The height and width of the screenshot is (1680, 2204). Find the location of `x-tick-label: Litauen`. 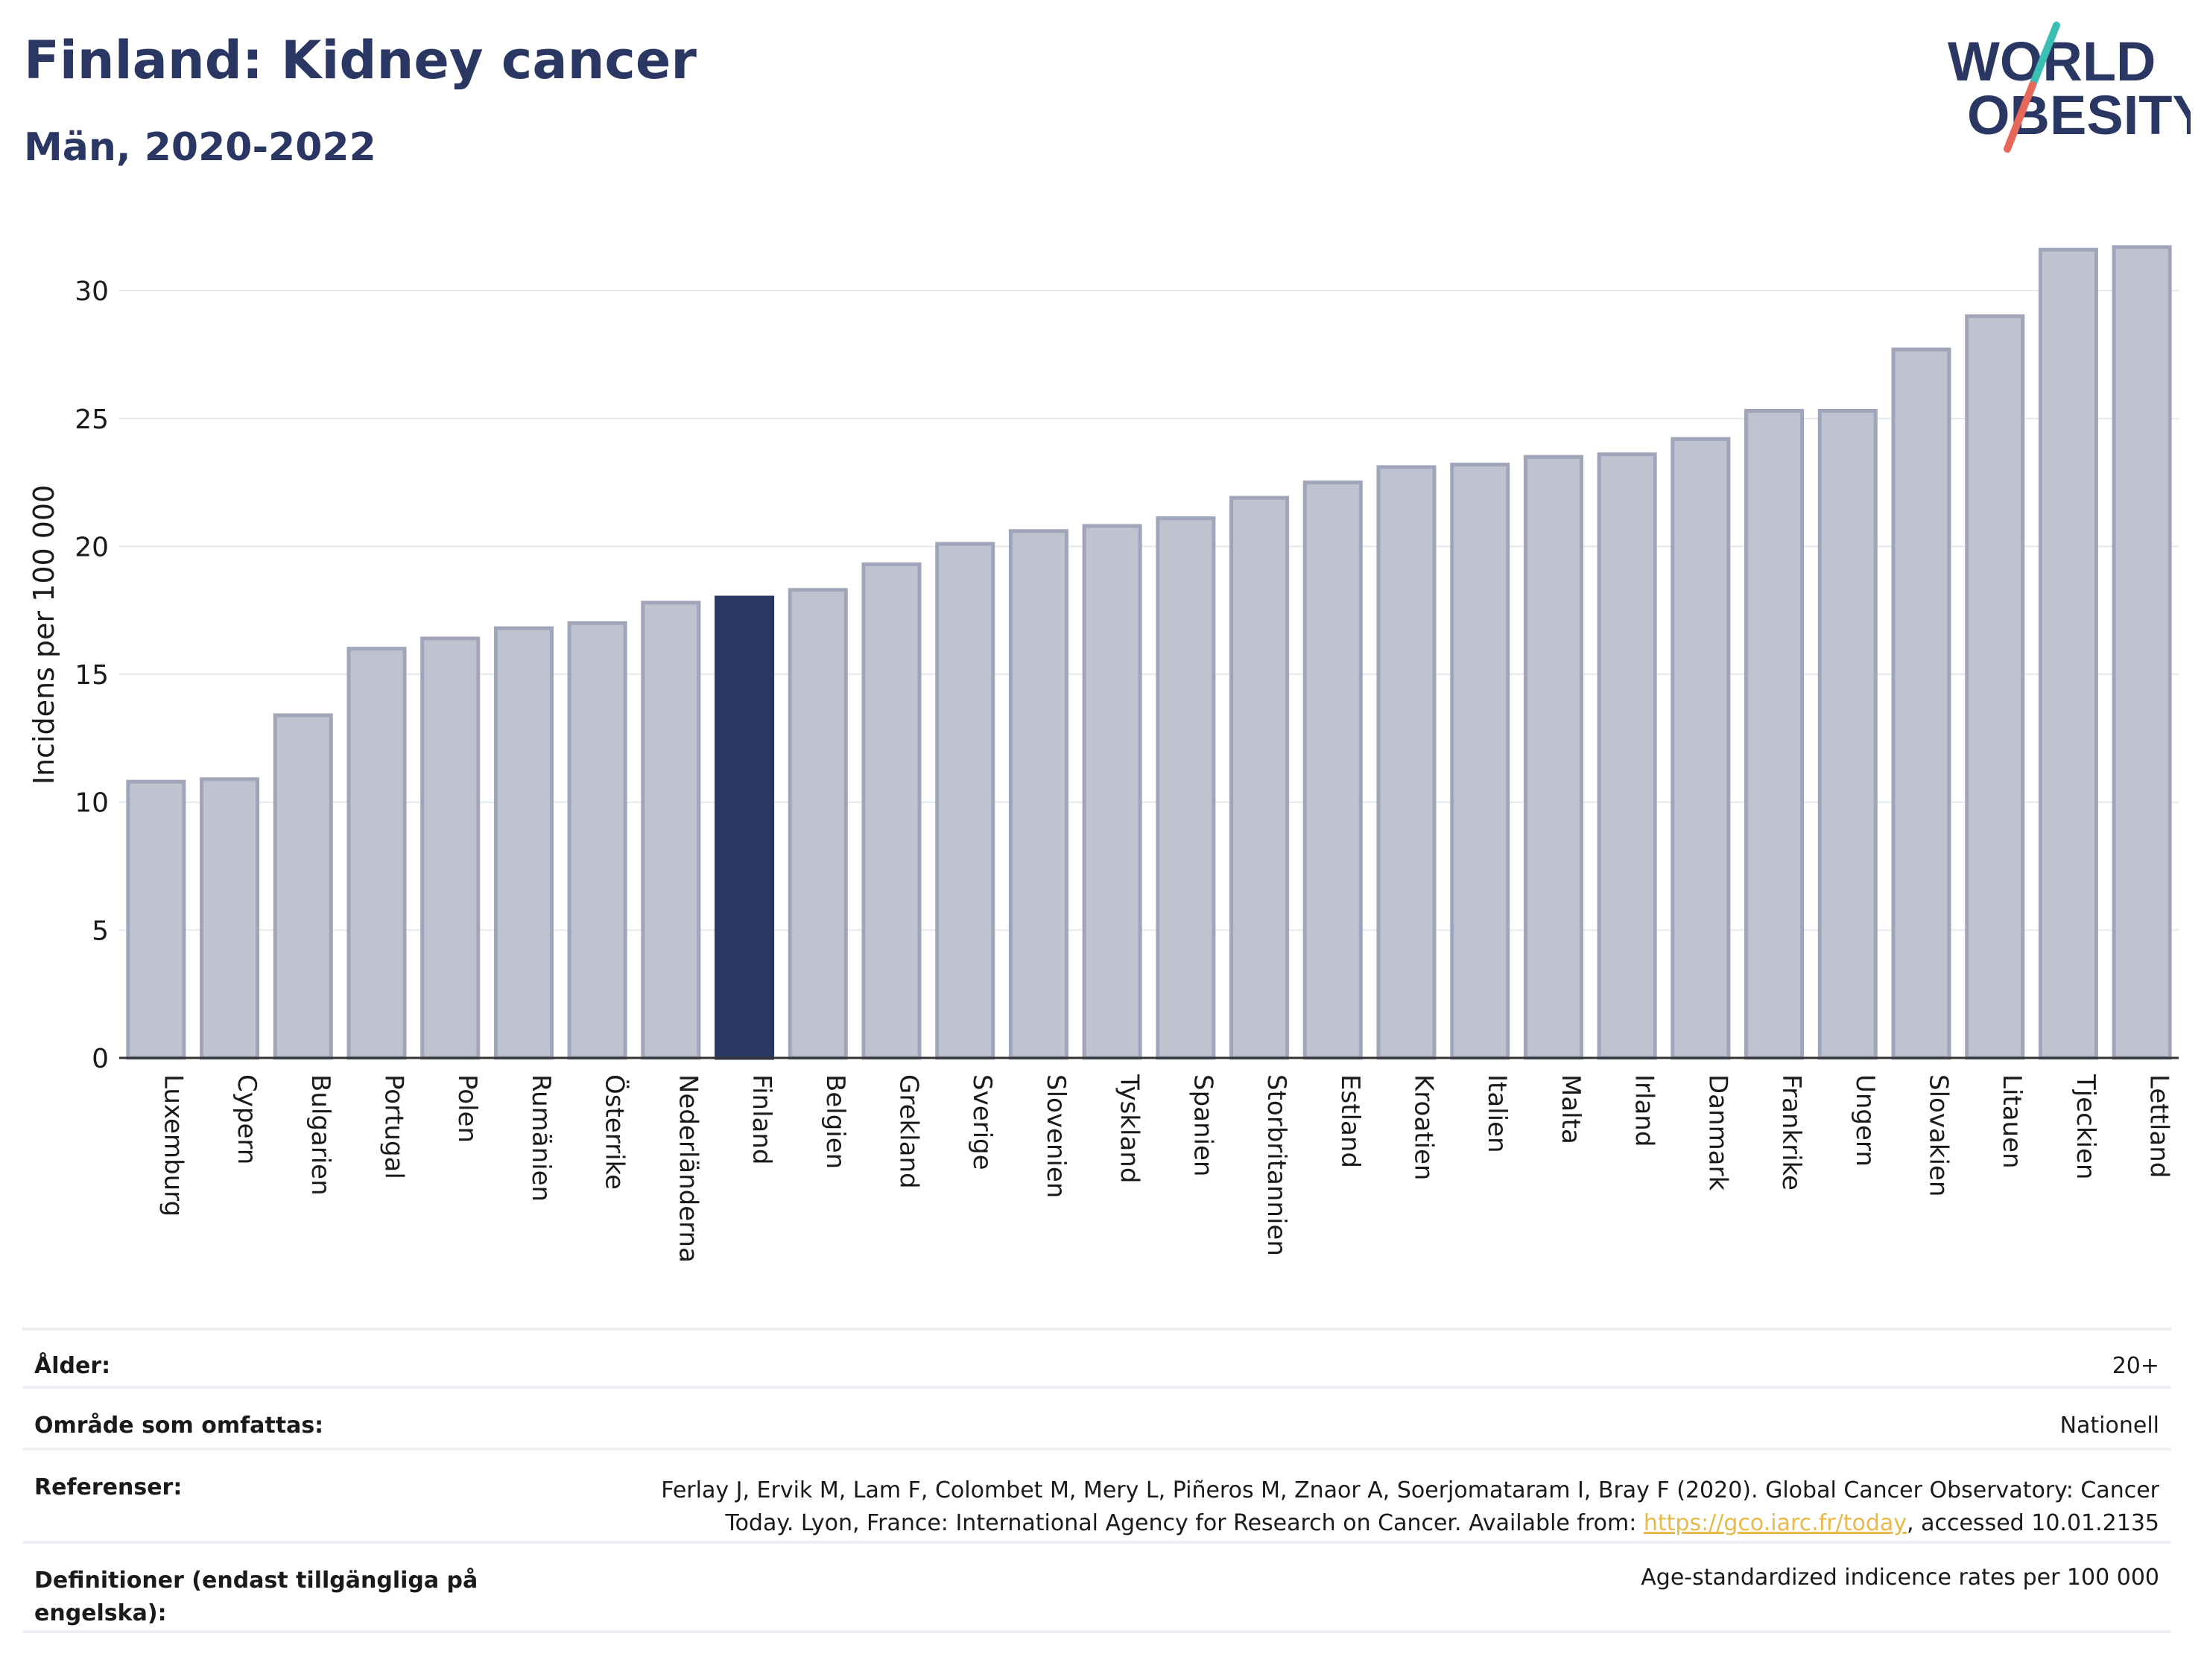

x-tick-label: Litauen is located at coordinates (2012, 1121).